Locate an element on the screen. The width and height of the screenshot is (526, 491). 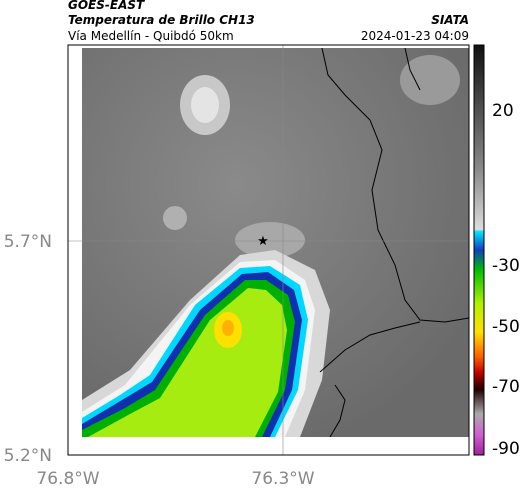
lon-label: 76.8°W is located at coordinates (67, 479).